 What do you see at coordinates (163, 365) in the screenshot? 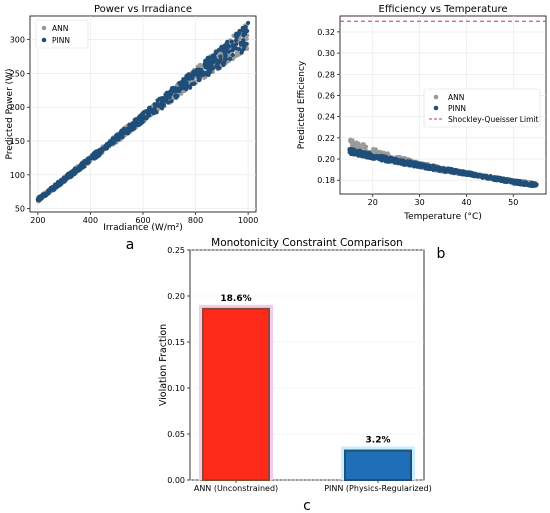
I see `y-axis-label: Violation Fraction` at bounding box center [163, 365].